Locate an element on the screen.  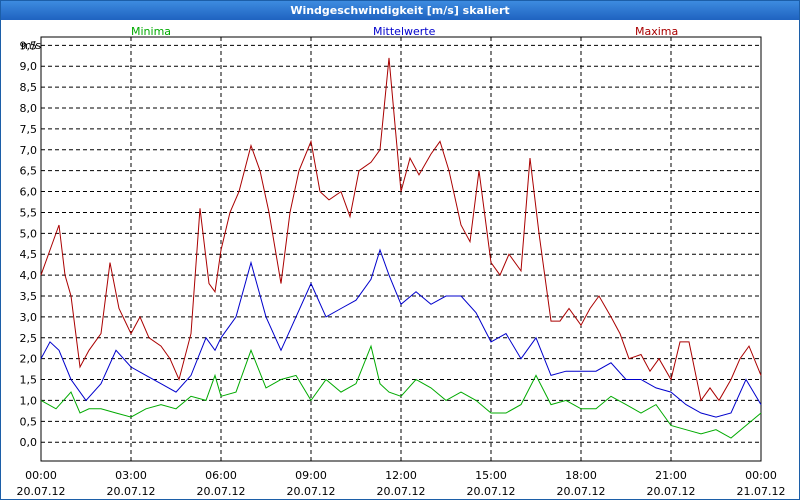
x-tick-time: 09:00 is located at coordinates (311, 475).